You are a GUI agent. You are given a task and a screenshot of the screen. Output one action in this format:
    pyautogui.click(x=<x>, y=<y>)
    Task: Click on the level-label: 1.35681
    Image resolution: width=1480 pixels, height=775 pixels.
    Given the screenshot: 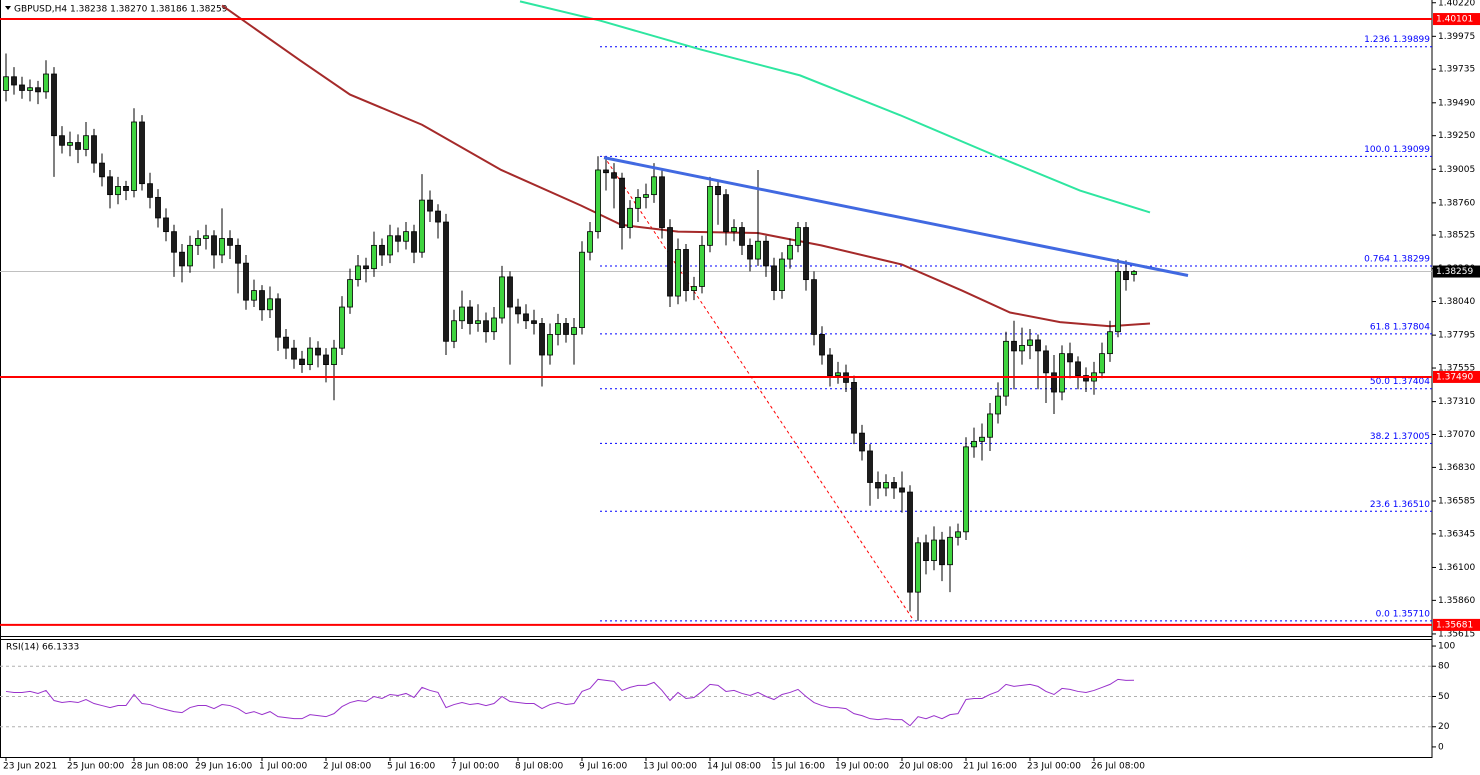 What is the action you would take?
    pyautogui.click(x=1454, y=625)
    